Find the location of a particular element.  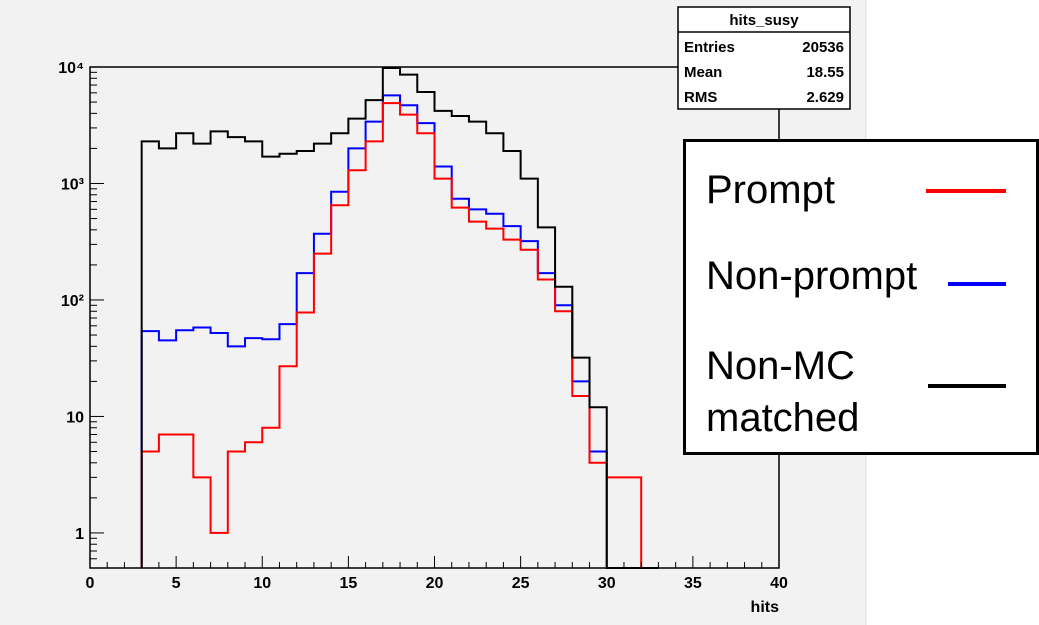

stats-value-mean: 18.55 is located at coordinates (825, 72).